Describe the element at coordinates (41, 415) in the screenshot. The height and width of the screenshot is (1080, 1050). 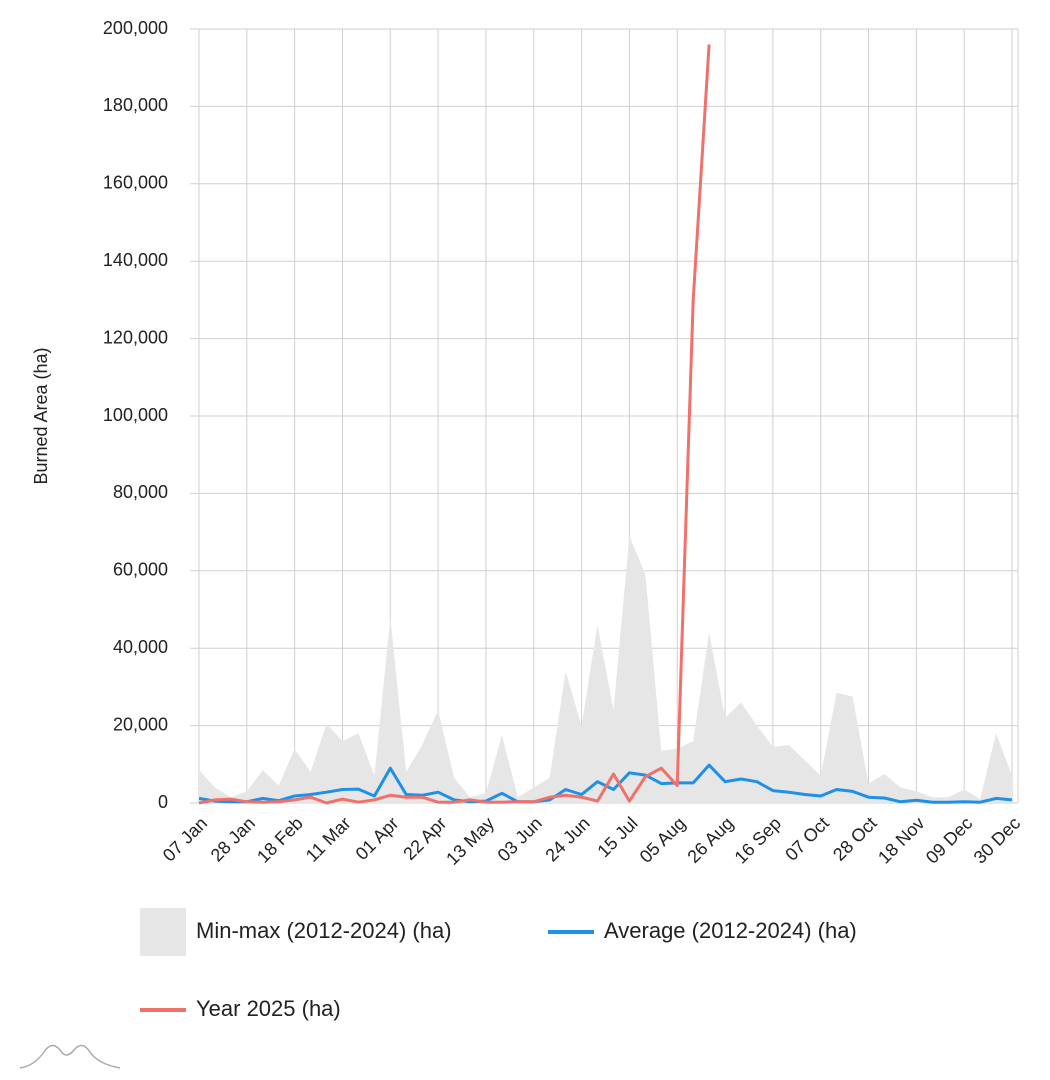
I see `y-axis-label: Burned Area (ha)` at that location.